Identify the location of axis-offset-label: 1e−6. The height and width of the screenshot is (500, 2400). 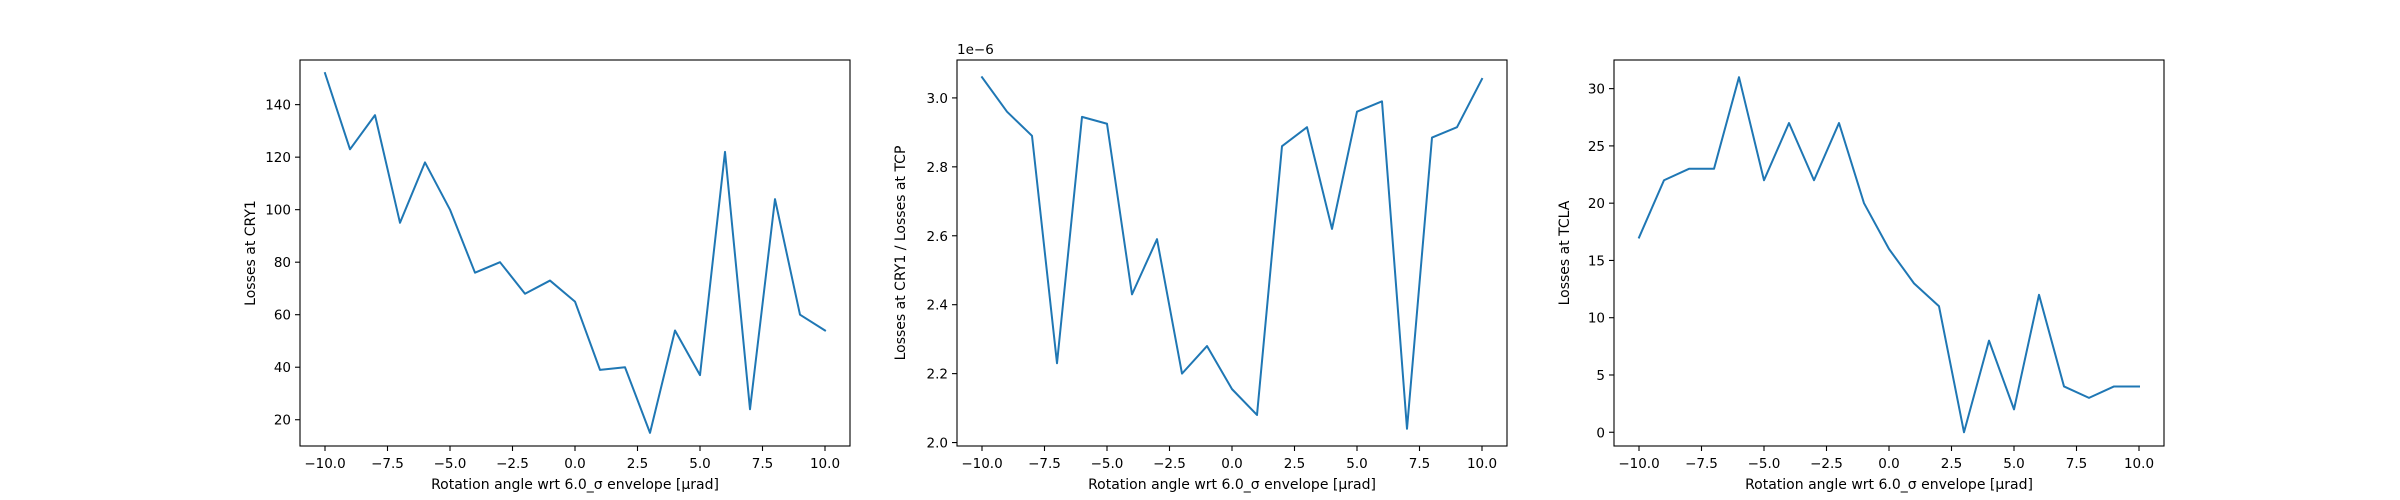
(975, 50).